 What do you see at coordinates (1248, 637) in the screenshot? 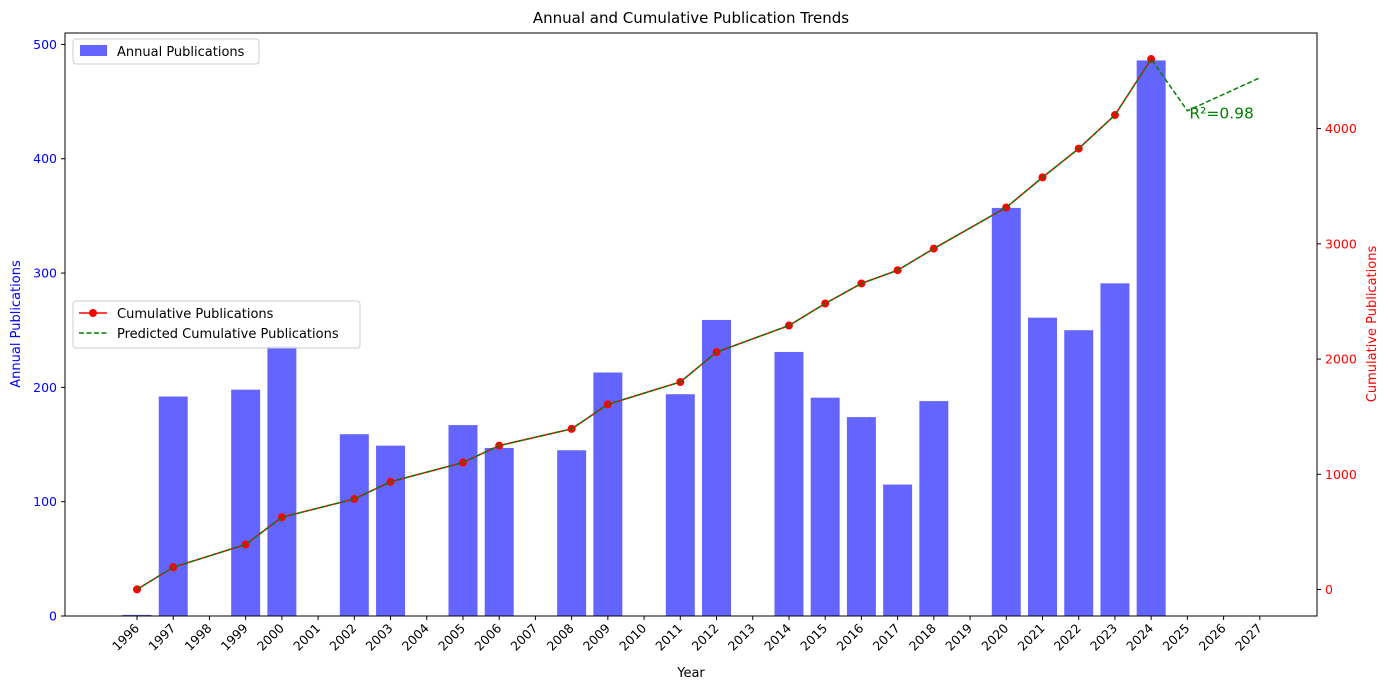
I see `x-tick-label-2027: 2027` at bounding box center [1248, 637].